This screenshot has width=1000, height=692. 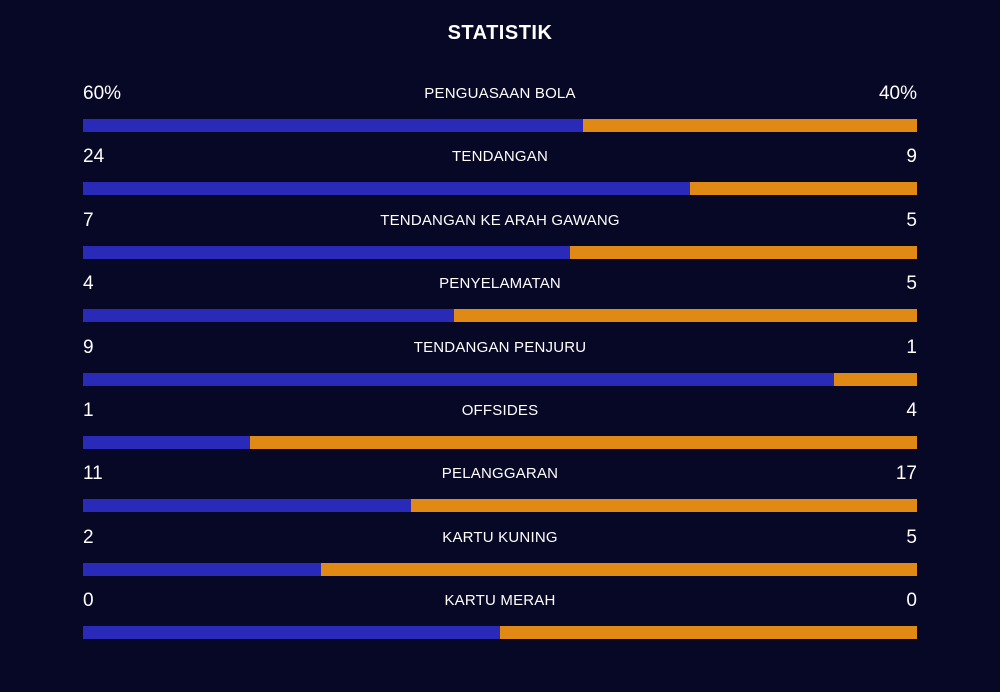 I want to click on stat-head: 24 TENDANGAN 9, so click(x=500, y=162).